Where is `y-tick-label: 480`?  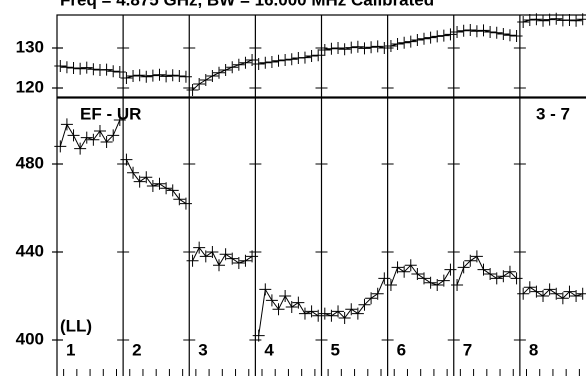 y-tick-label: 480 is located at coordinates (30, 162).